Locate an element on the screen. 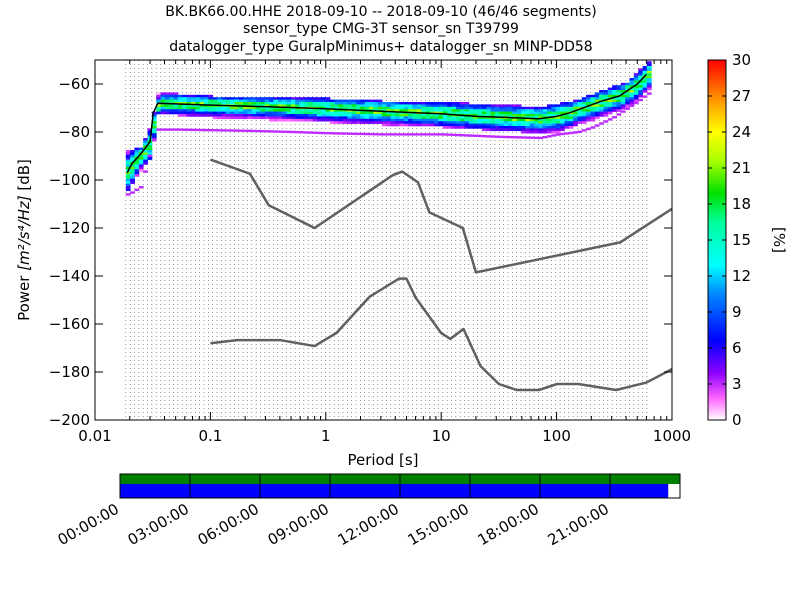 Image resolution: width=800 pixels, height=604 pixels. y-tick-label: −100 is located at coordinates (69, 180).